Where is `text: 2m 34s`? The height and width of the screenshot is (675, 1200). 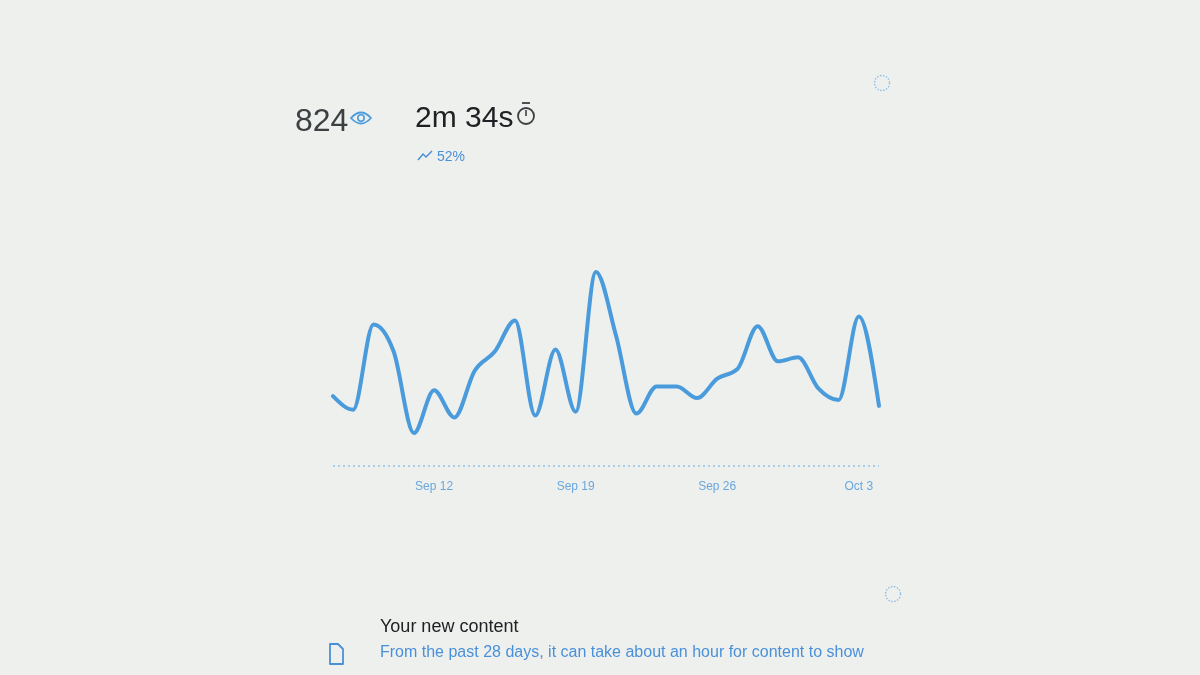
text: 2m 34s is located at coordinates (464, 116).